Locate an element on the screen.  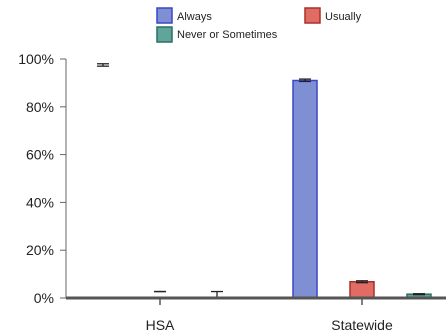
legend-label-always: Always is located at coordinates (194, 17).